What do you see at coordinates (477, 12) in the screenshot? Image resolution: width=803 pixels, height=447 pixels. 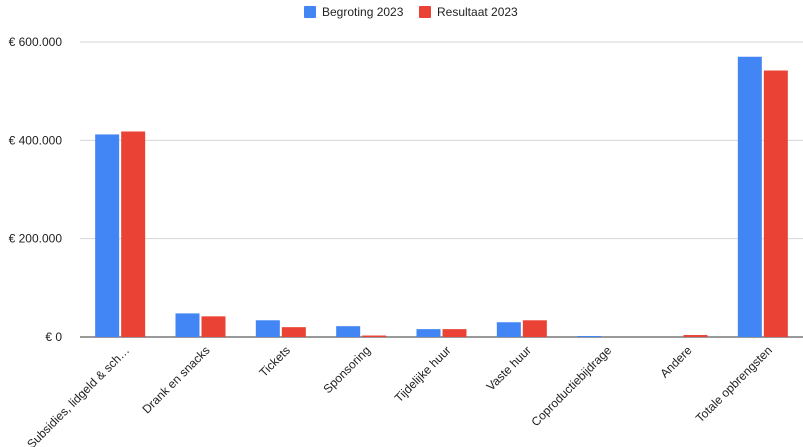 I see `legend-label-2: Resultaat 2023` at bounding box center [477, 12].